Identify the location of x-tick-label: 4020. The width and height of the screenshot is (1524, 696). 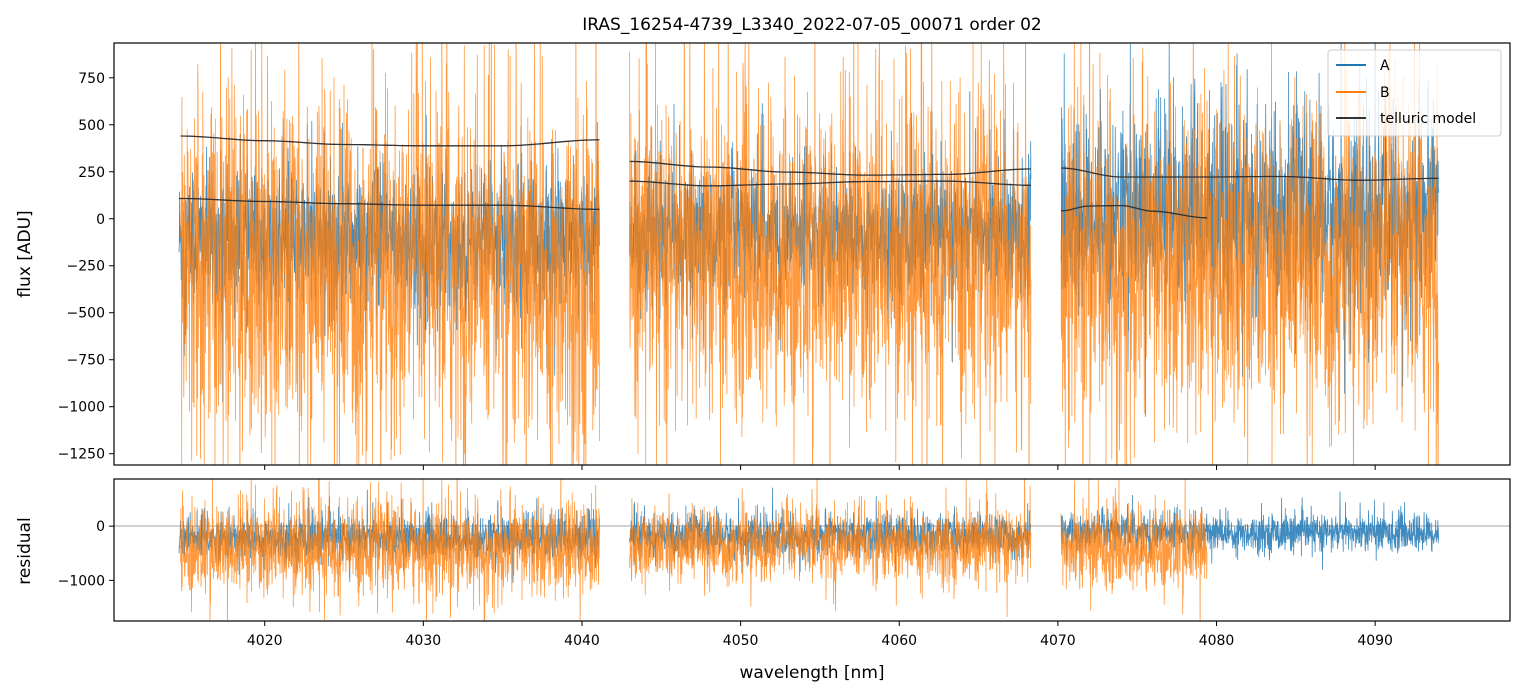
(265, 641).